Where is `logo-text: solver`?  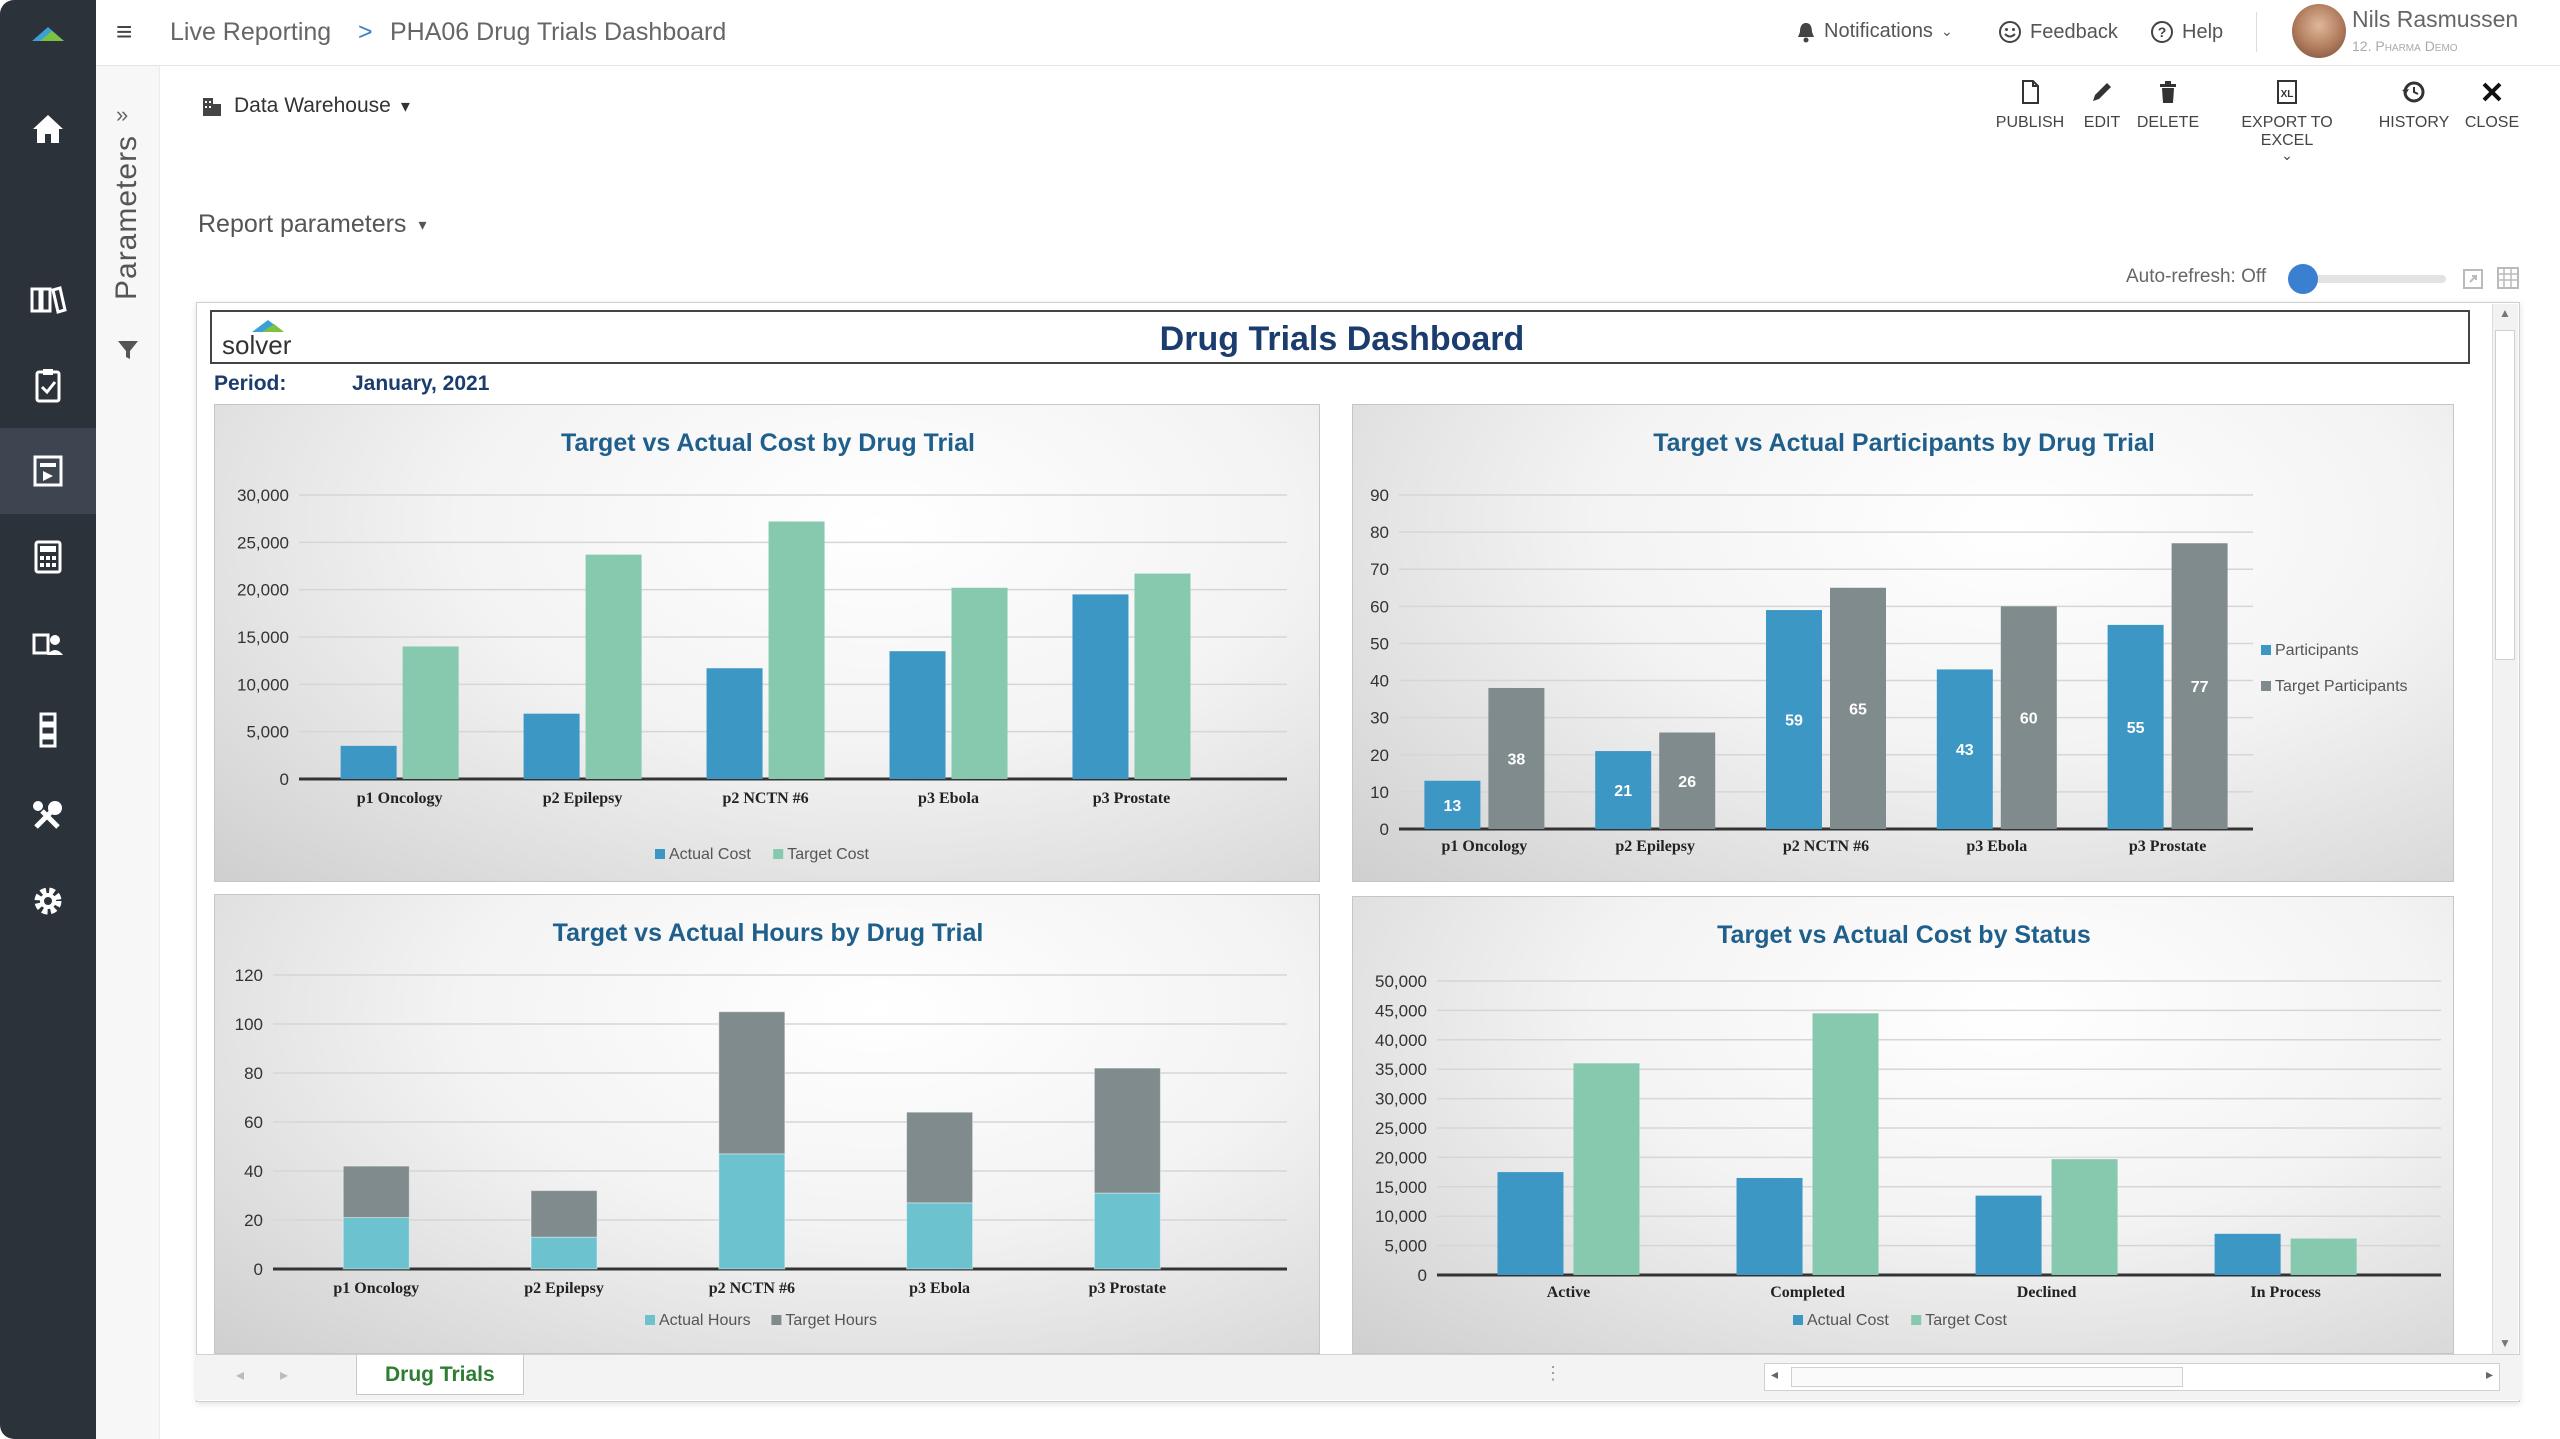
logo-text: solver is located at coordinates (257, 345).